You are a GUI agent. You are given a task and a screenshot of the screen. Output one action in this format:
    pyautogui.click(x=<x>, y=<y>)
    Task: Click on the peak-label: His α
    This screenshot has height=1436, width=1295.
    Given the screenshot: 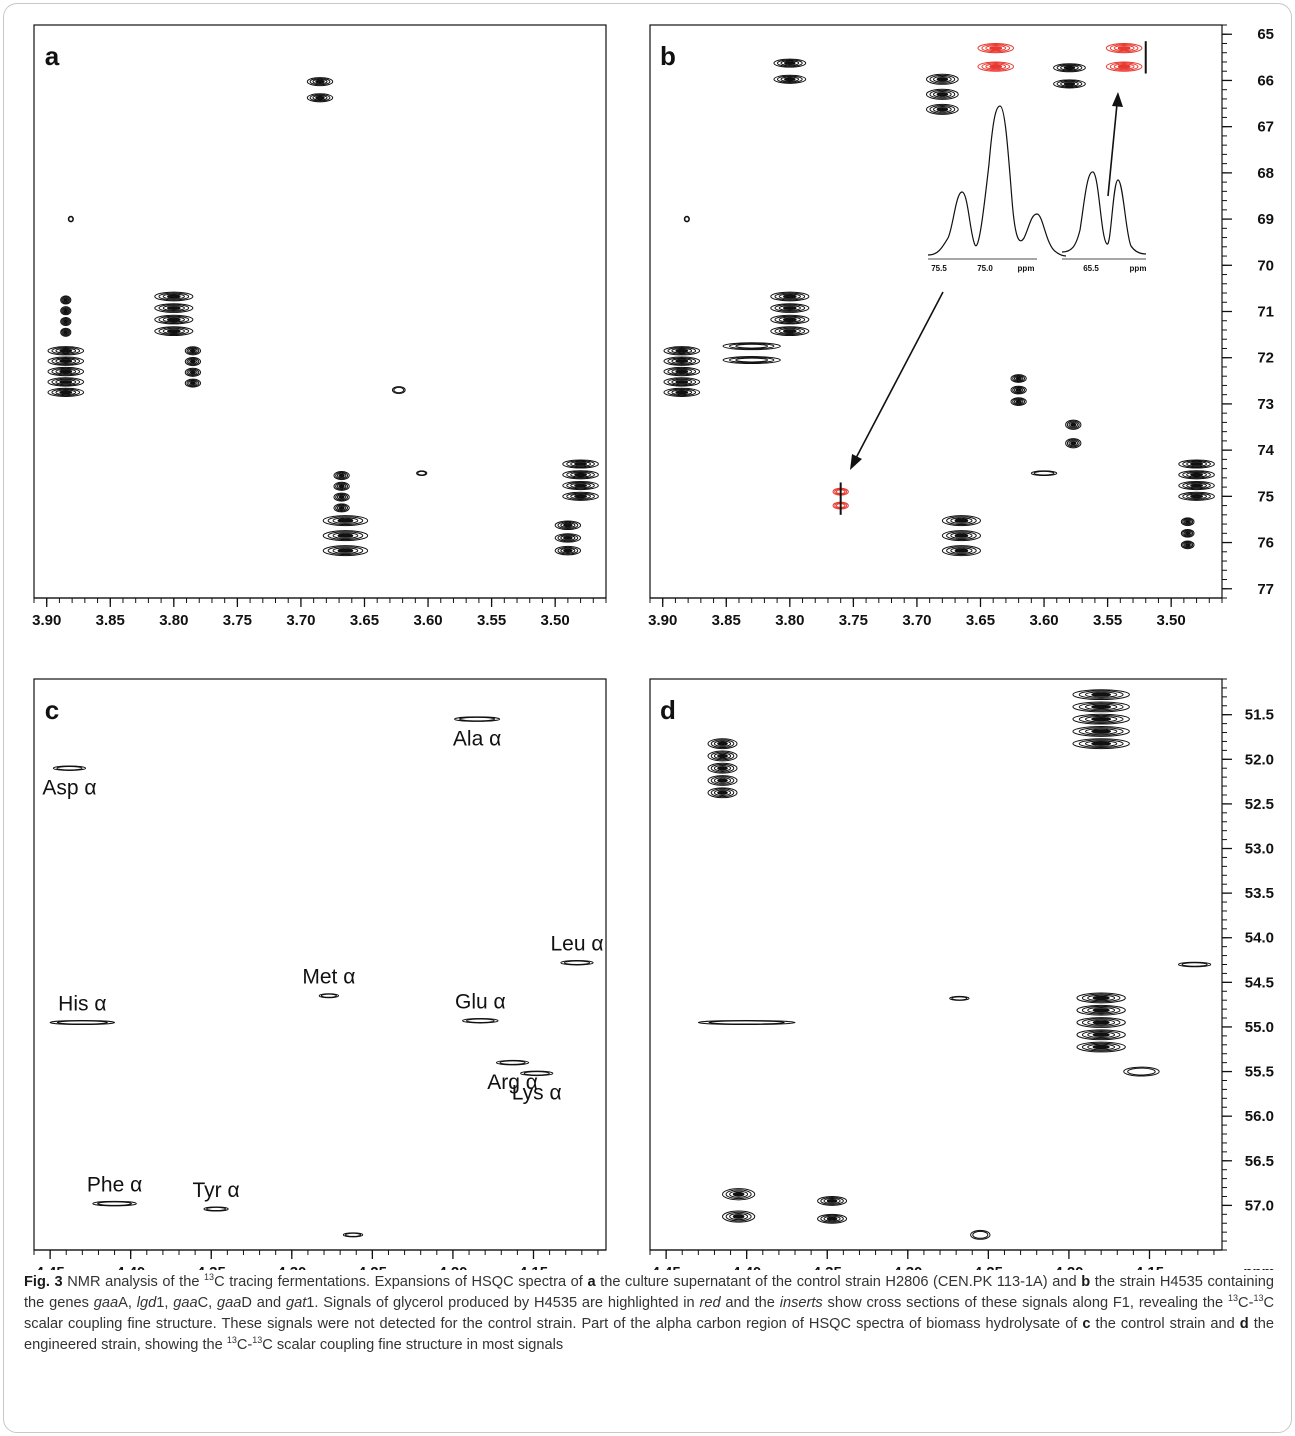 What is the action you would take?
    pyautogui.click(x=82, y=1003)
    